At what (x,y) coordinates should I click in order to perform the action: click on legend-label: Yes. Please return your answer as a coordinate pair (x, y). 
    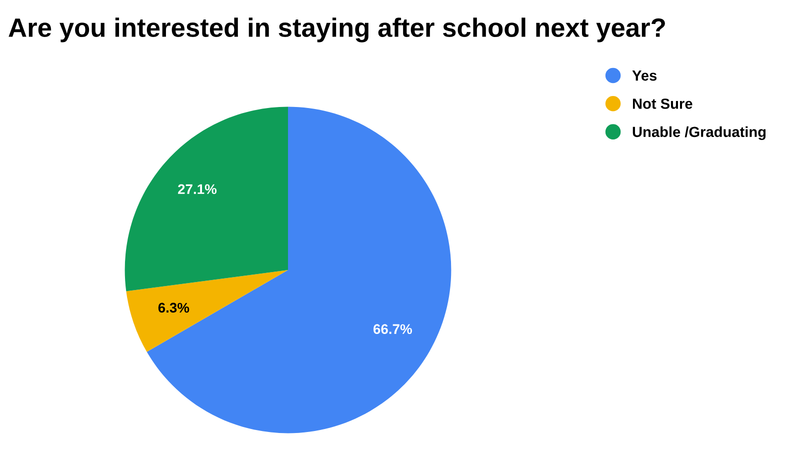
    Looking at the image, I should click on (644, 75).